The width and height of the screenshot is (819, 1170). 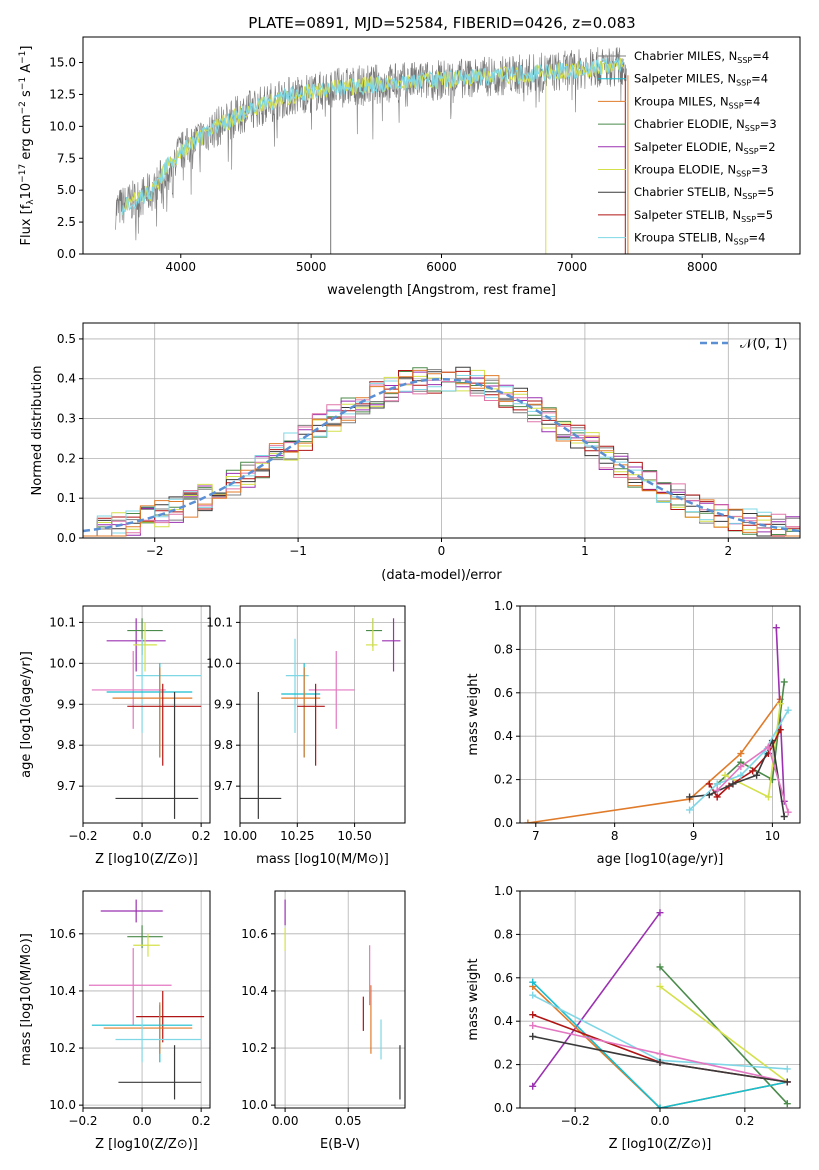 I want to click on legend-label: Chabrier MILES, N, so click(x=685, y=56).